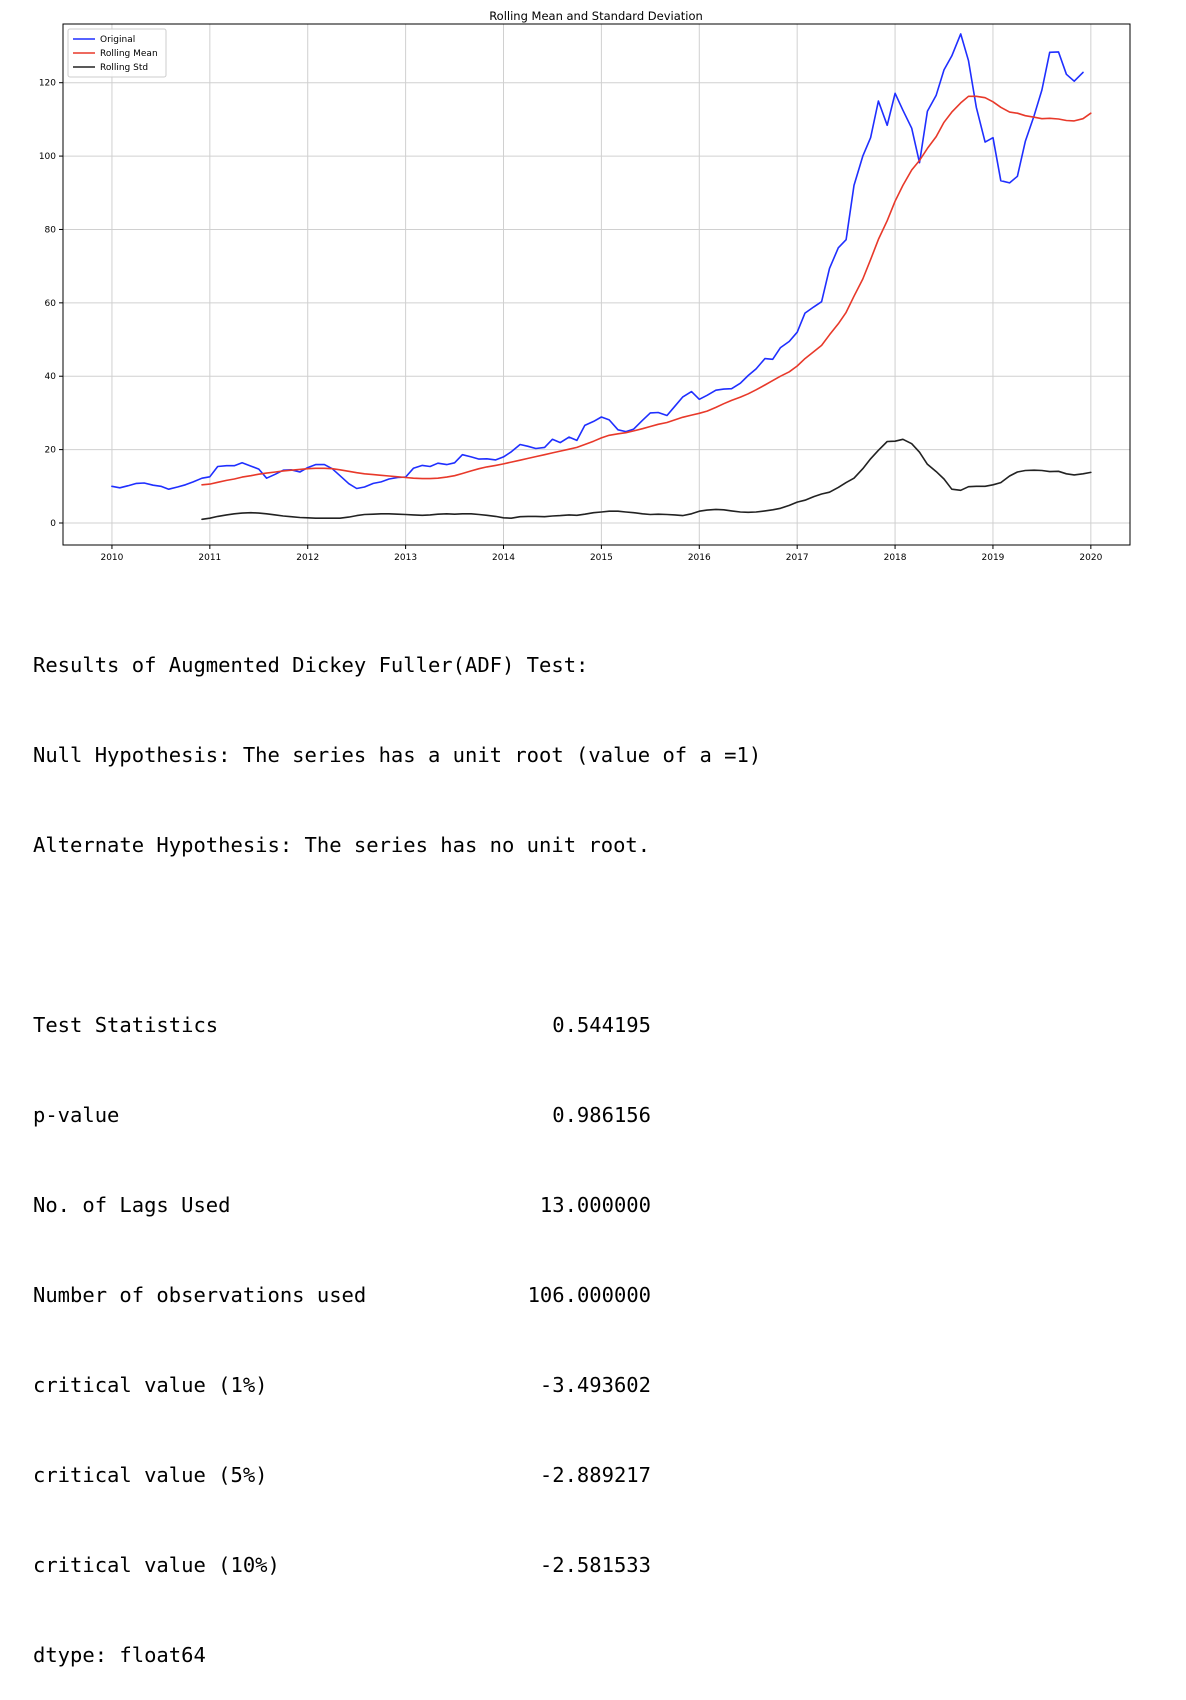  I want to click on legend-box, so click(117, 53).